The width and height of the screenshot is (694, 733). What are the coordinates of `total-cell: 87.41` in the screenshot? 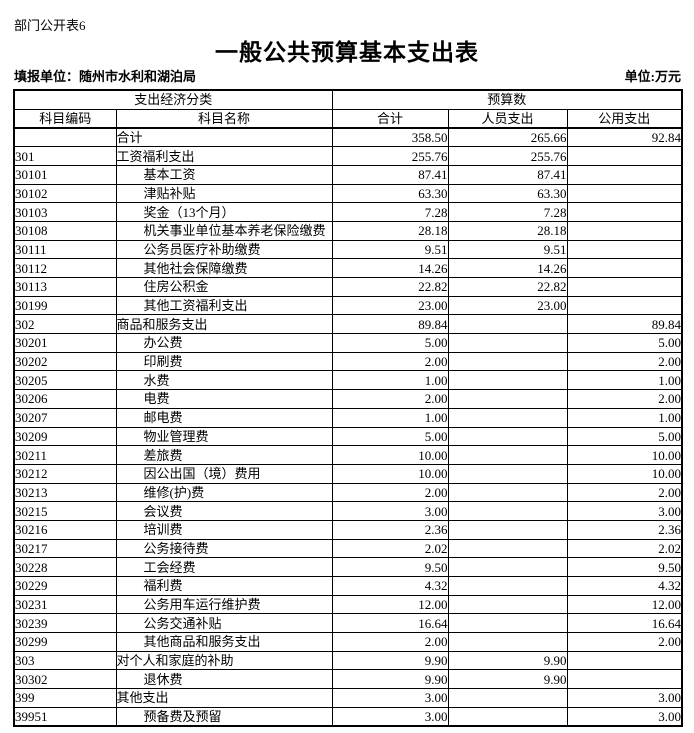 It's located at (390, 174).